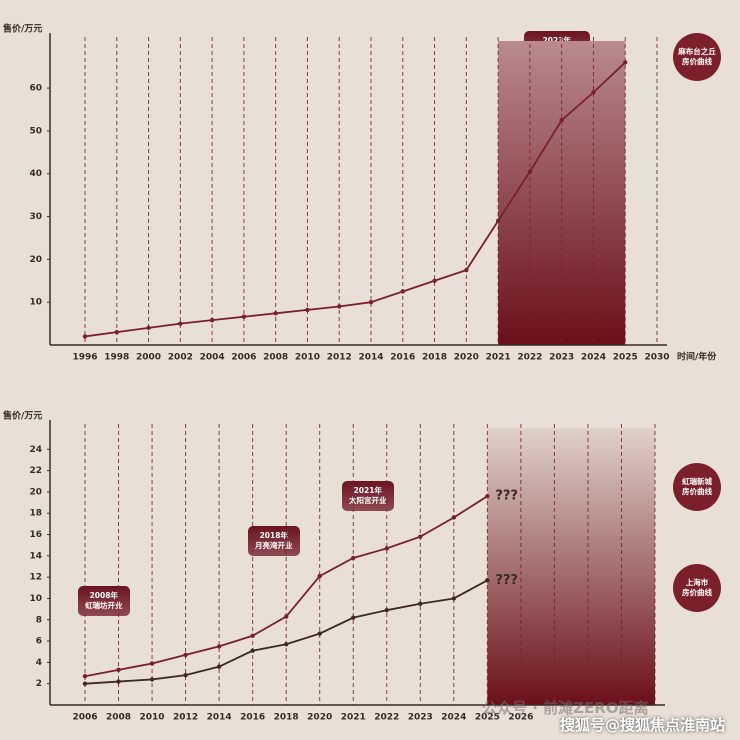 The width and height of the screenshot is (740, 740). Describe the element at coordinates (39, 642) in the screenshot. I see `y-tick-label: 6` at that location.